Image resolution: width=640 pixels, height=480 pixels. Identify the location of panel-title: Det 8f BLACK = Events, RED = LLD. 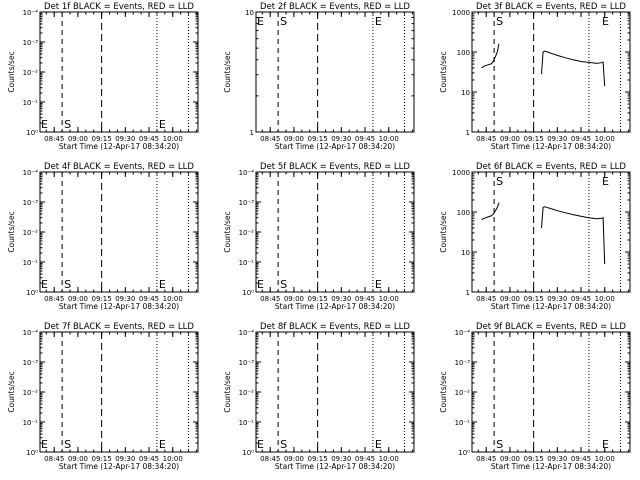
(335, 327).